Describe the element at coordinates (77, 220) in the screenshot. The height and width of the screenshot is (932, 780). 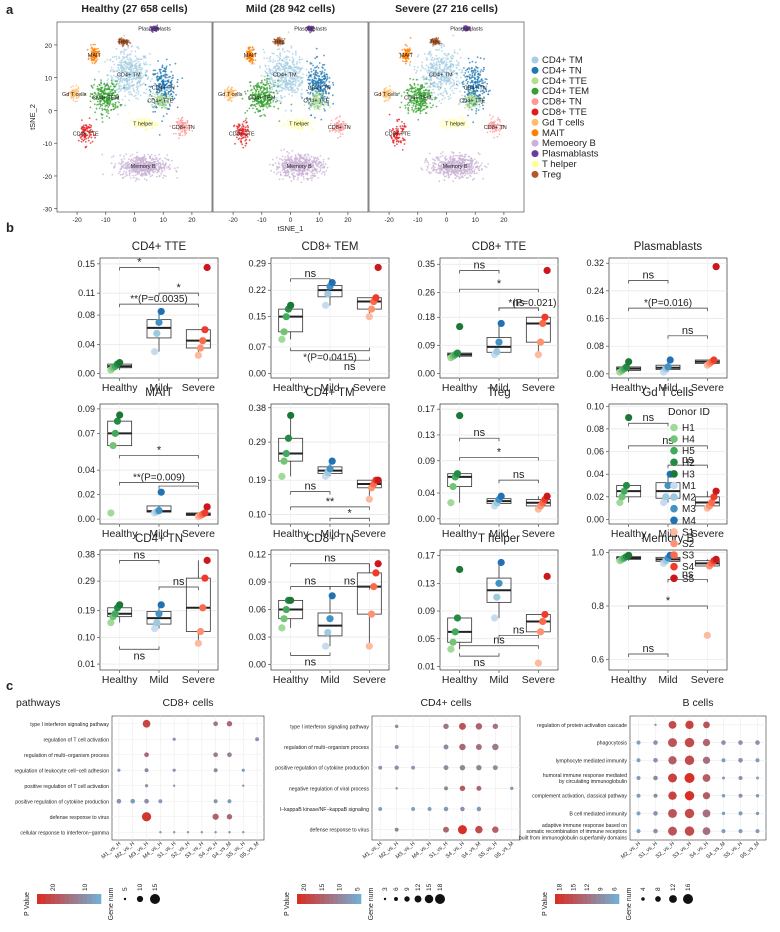
I see `tsne-xtick-label: -20` at that location.